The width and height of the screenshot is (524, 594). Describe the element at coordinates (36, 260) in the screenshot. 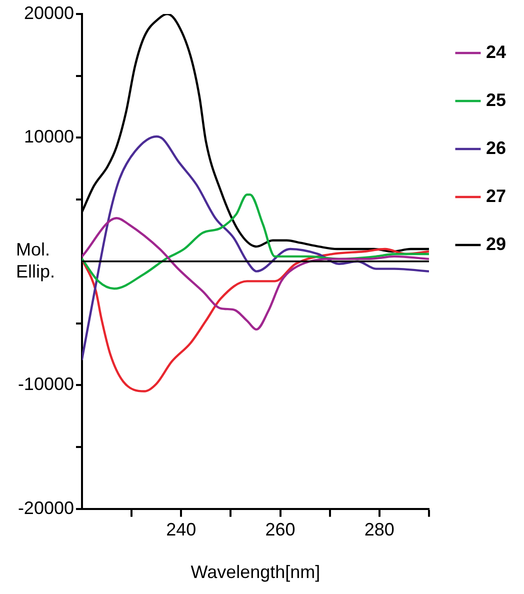

I see `y-axis-title: Mol. Ellip.` at that location.